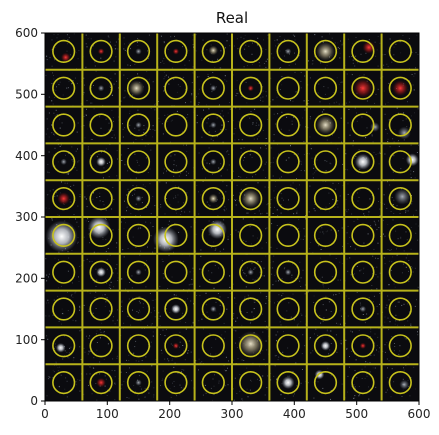 The height and width of the screenshot is (435, 439). What do you see at coordinates (169, 414) in the screenshot?
I see `x-tick-label: 200` at bounding box center [169, 414].